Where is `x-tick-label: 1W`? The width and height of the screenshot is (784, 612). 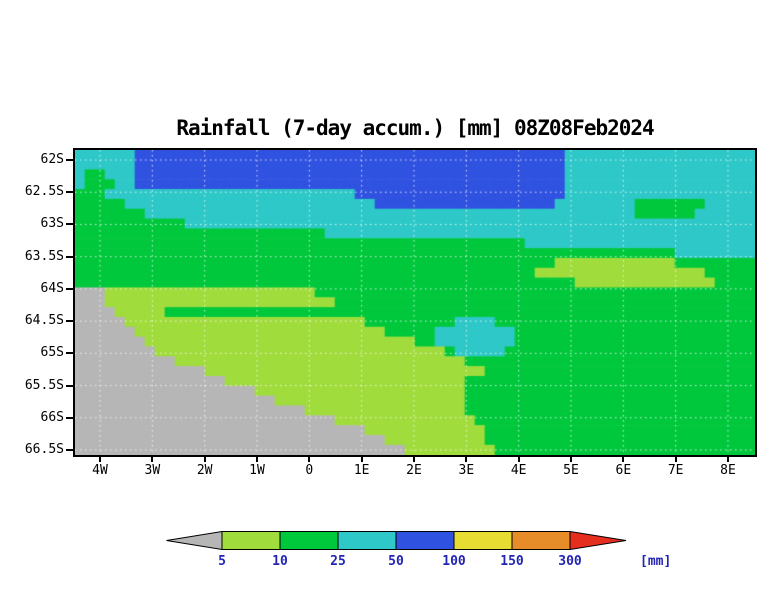 x-tick-label: 1W is located at coordinates (257, 470).